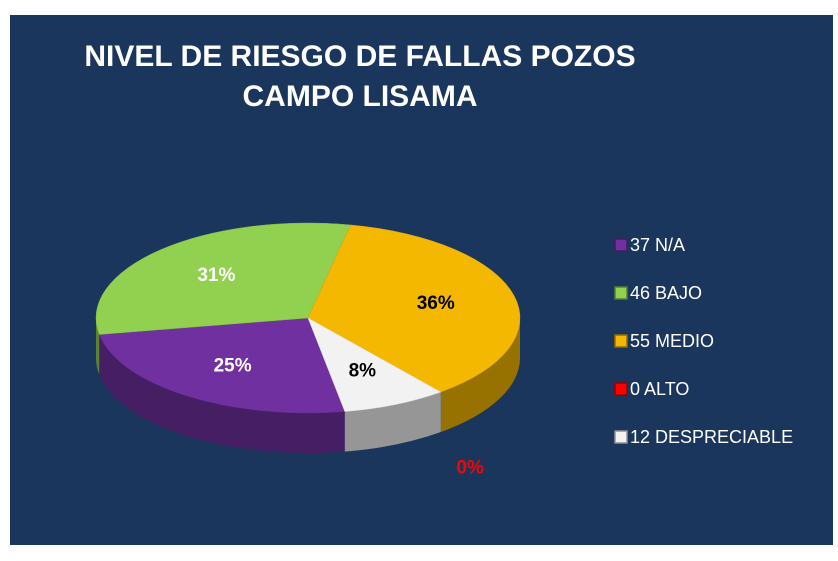 Image resolution: width=838 pixels, height=561 pixels. What do you see at coordinates (711, 437) in the screenshot?
I see `legend-label: 12 DESPRECIABLE` at bounding box center [711, 437].